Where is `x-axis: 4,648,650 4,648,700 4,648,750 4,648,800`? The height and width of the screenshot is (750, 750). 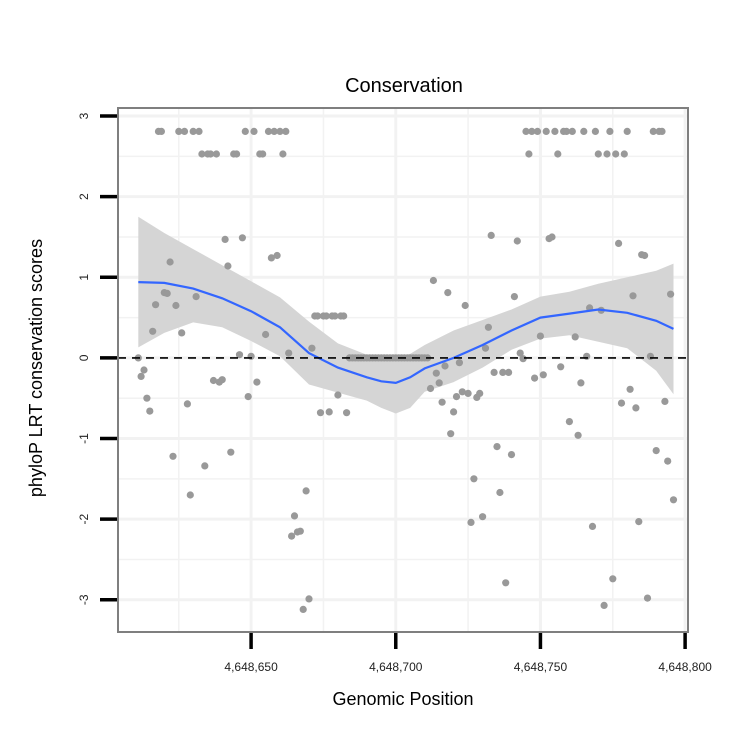
x-axis: 4,648,650 4,648,700 4,648,750 4,648,800 is located at coordinates (468, 653).